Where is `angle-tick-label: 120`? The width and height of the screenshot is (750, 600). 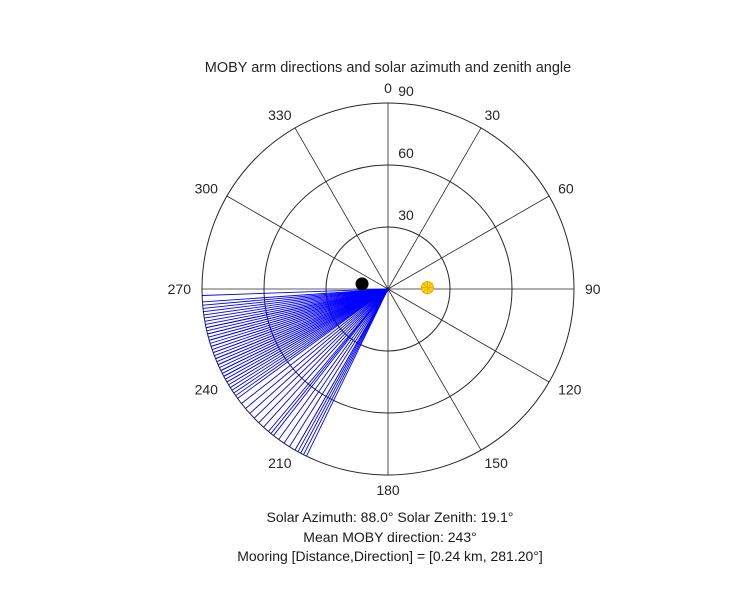
angle-tick-label: 120 is located at coordinates (570, 390).